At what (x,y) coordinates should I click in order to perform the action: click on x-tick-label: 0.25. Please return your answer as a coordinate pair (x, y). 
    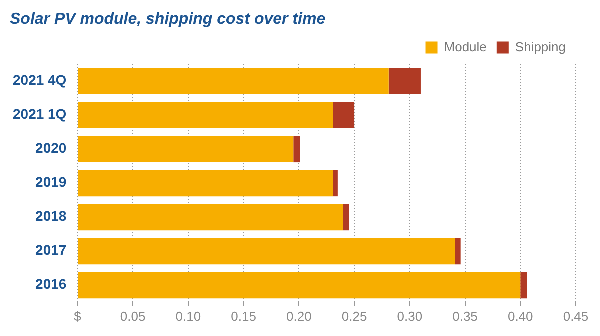
    Looking at the image, I should click on (355, 316).